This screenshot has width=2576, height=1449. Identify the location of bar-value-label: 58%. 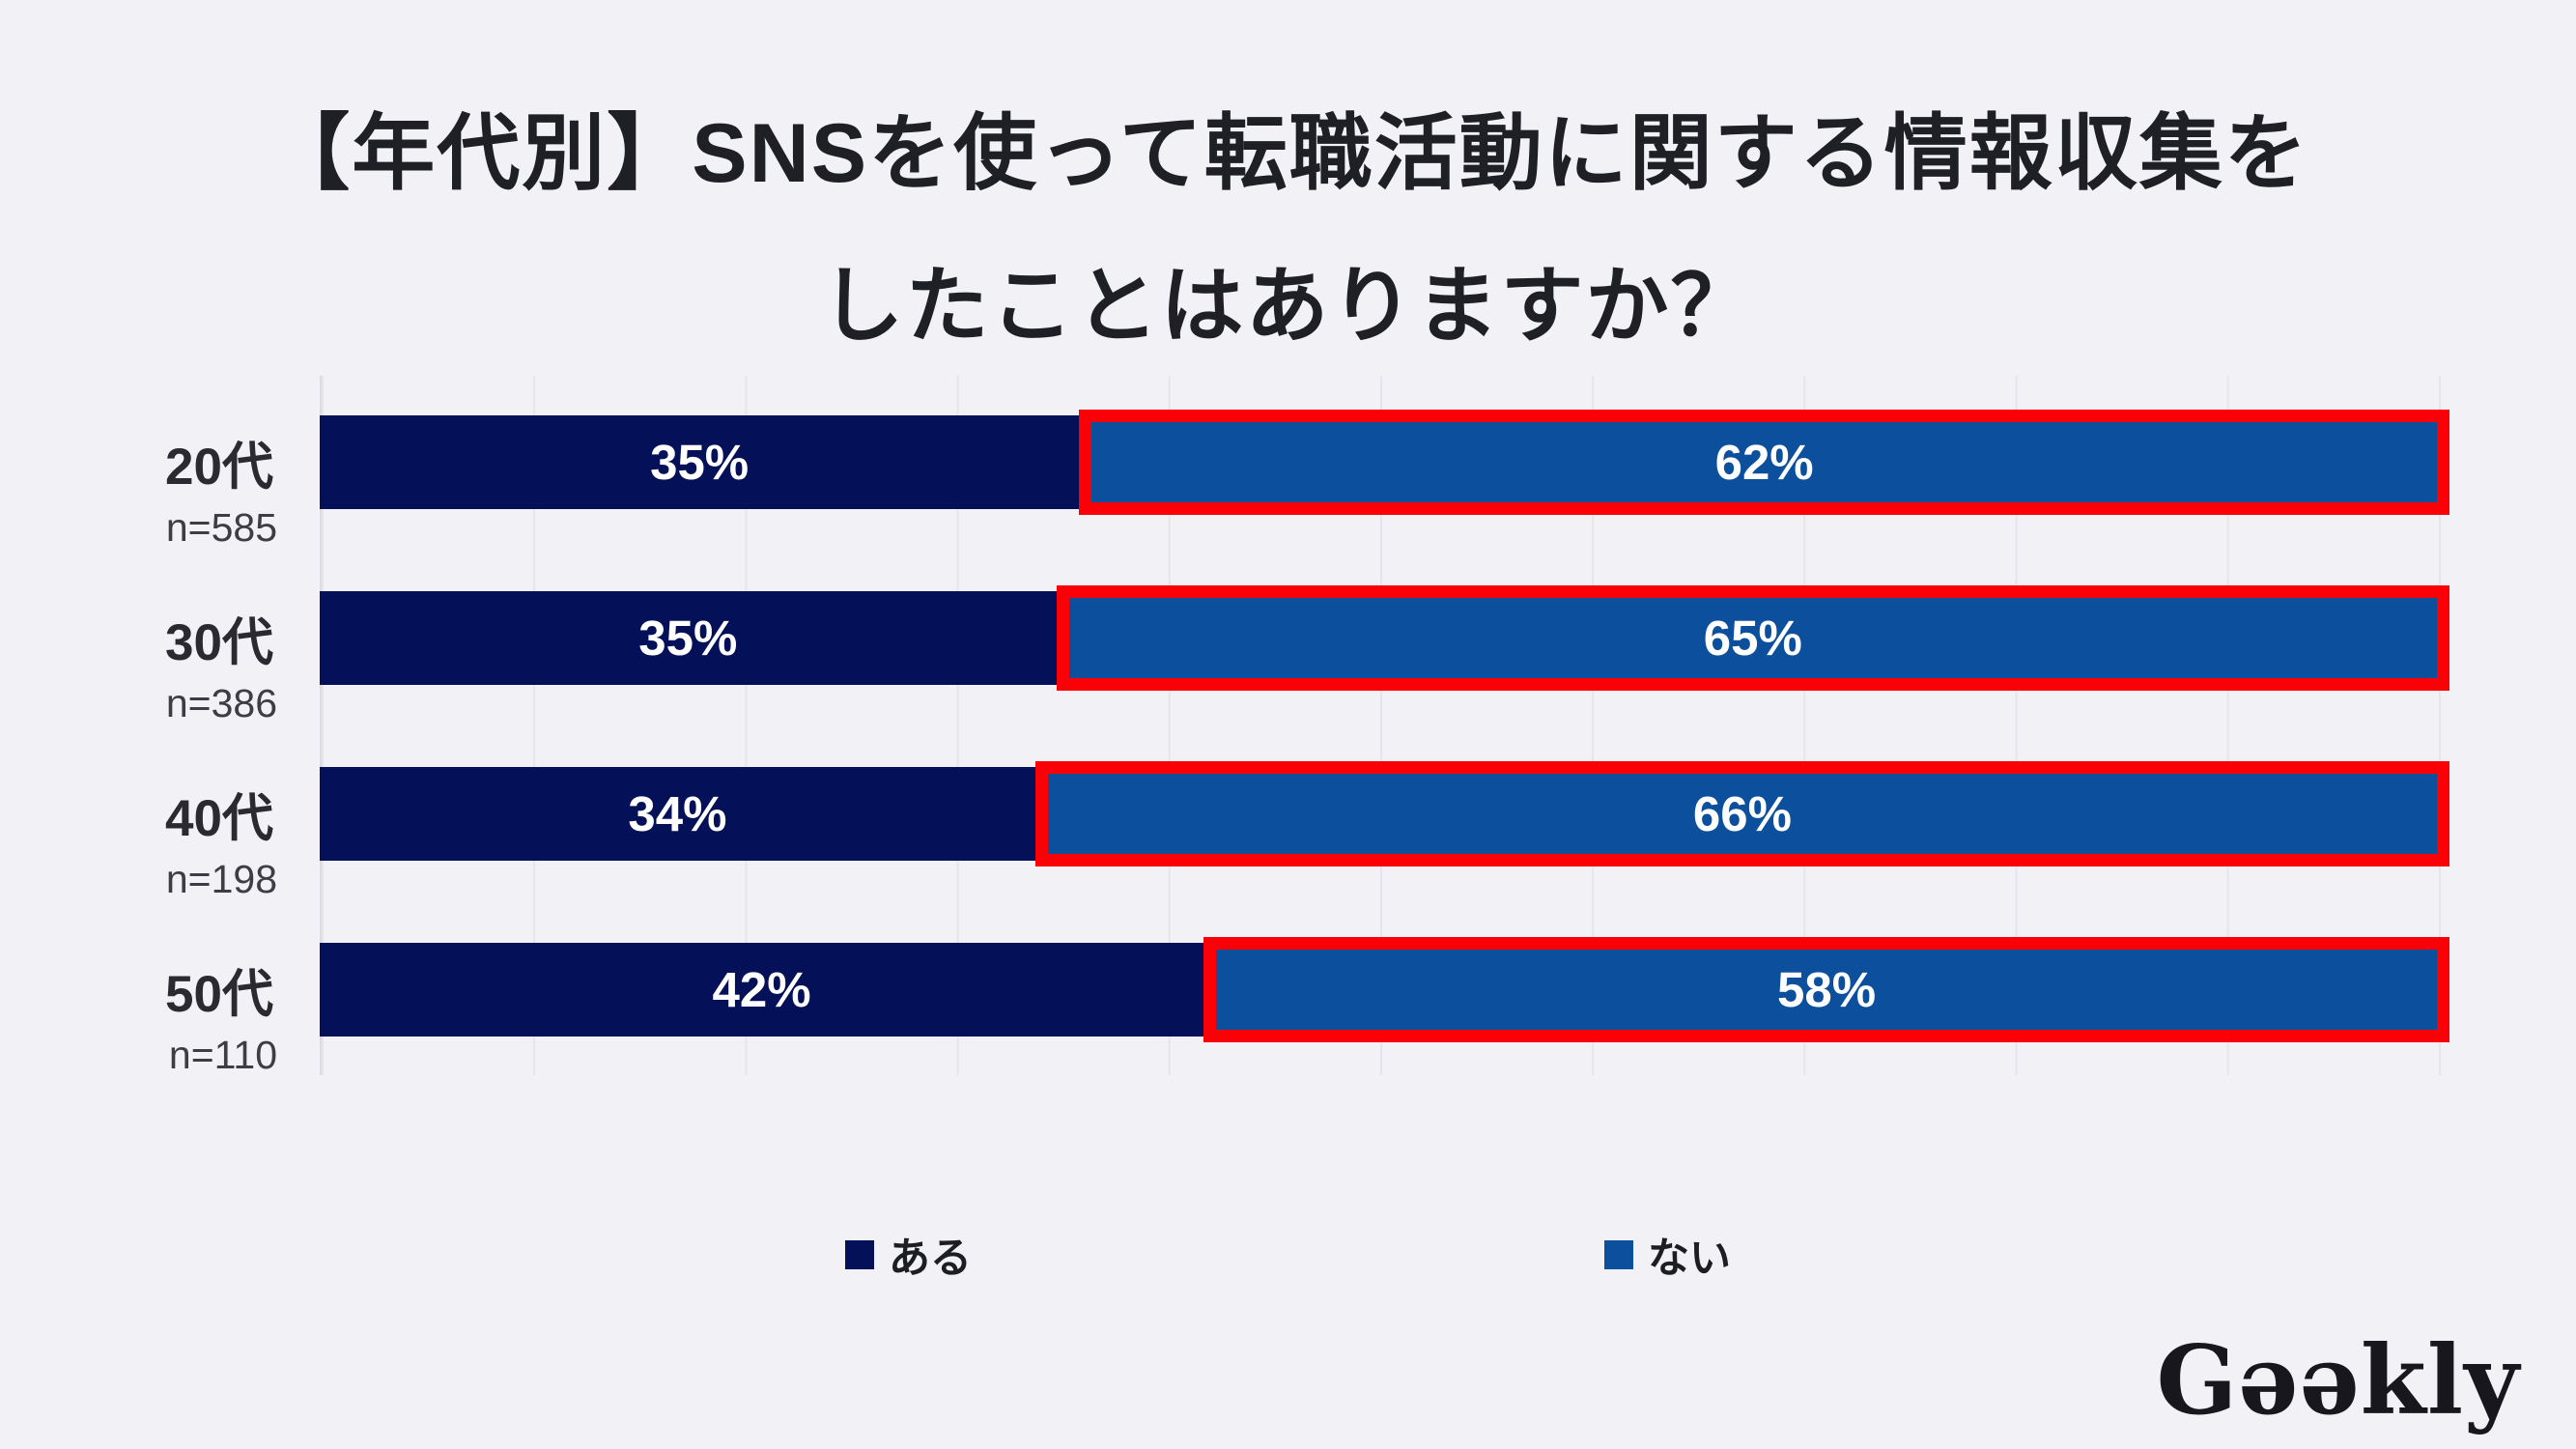
(1827, 989).